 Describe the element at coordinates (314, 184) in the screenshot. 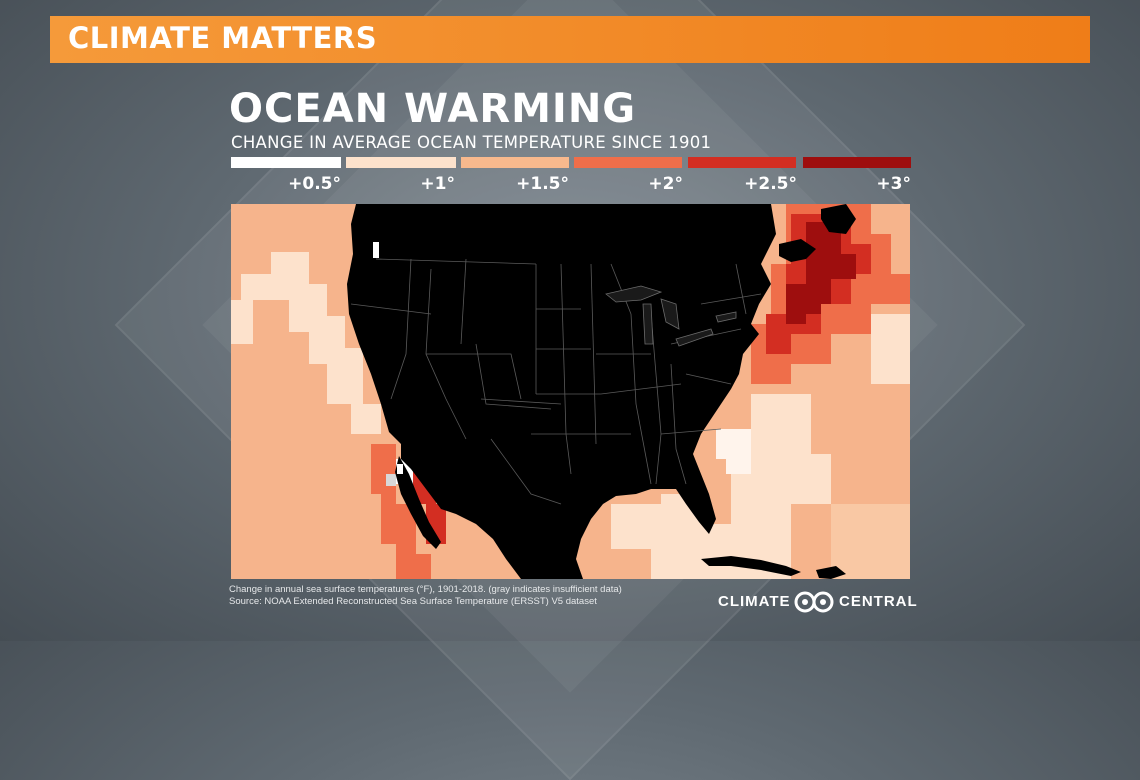

I see `legend-label-0-5: +0.5°` at that location.